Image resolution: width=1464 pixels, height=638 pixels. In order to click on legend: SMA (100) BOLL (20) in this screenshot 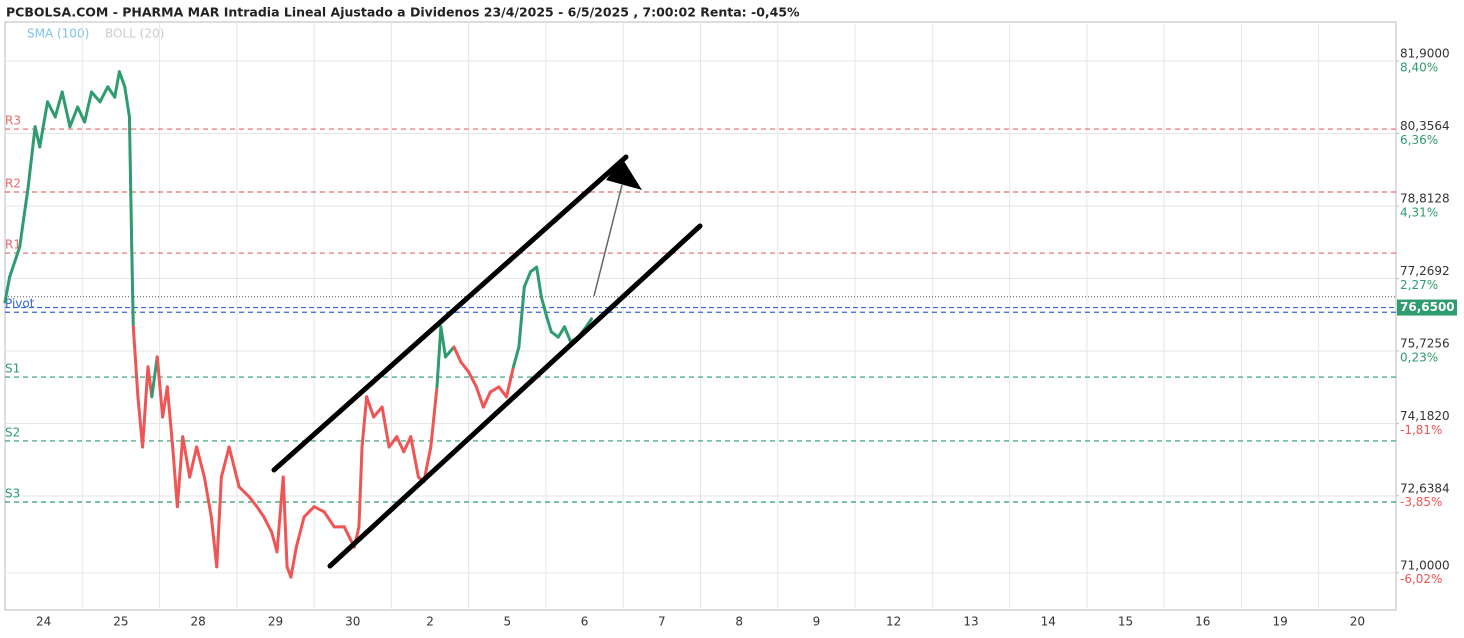, I will do `click(95, 34)`.